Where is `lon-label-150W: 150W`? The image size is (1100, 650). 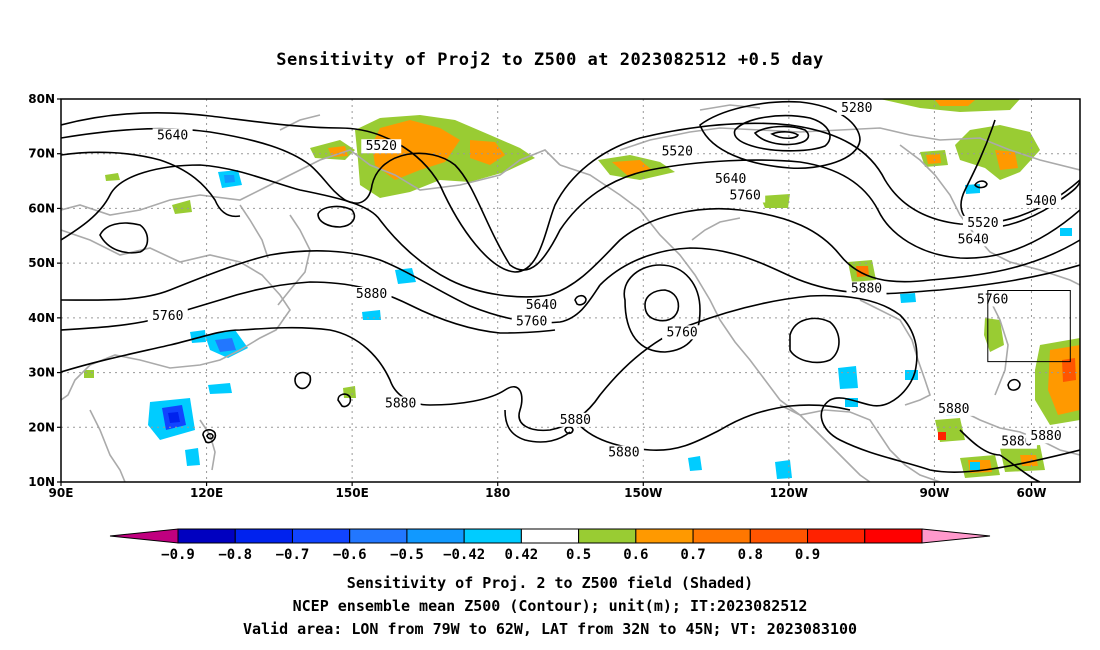 lon-label-150W: 150W is located at coordinates (643, 493).